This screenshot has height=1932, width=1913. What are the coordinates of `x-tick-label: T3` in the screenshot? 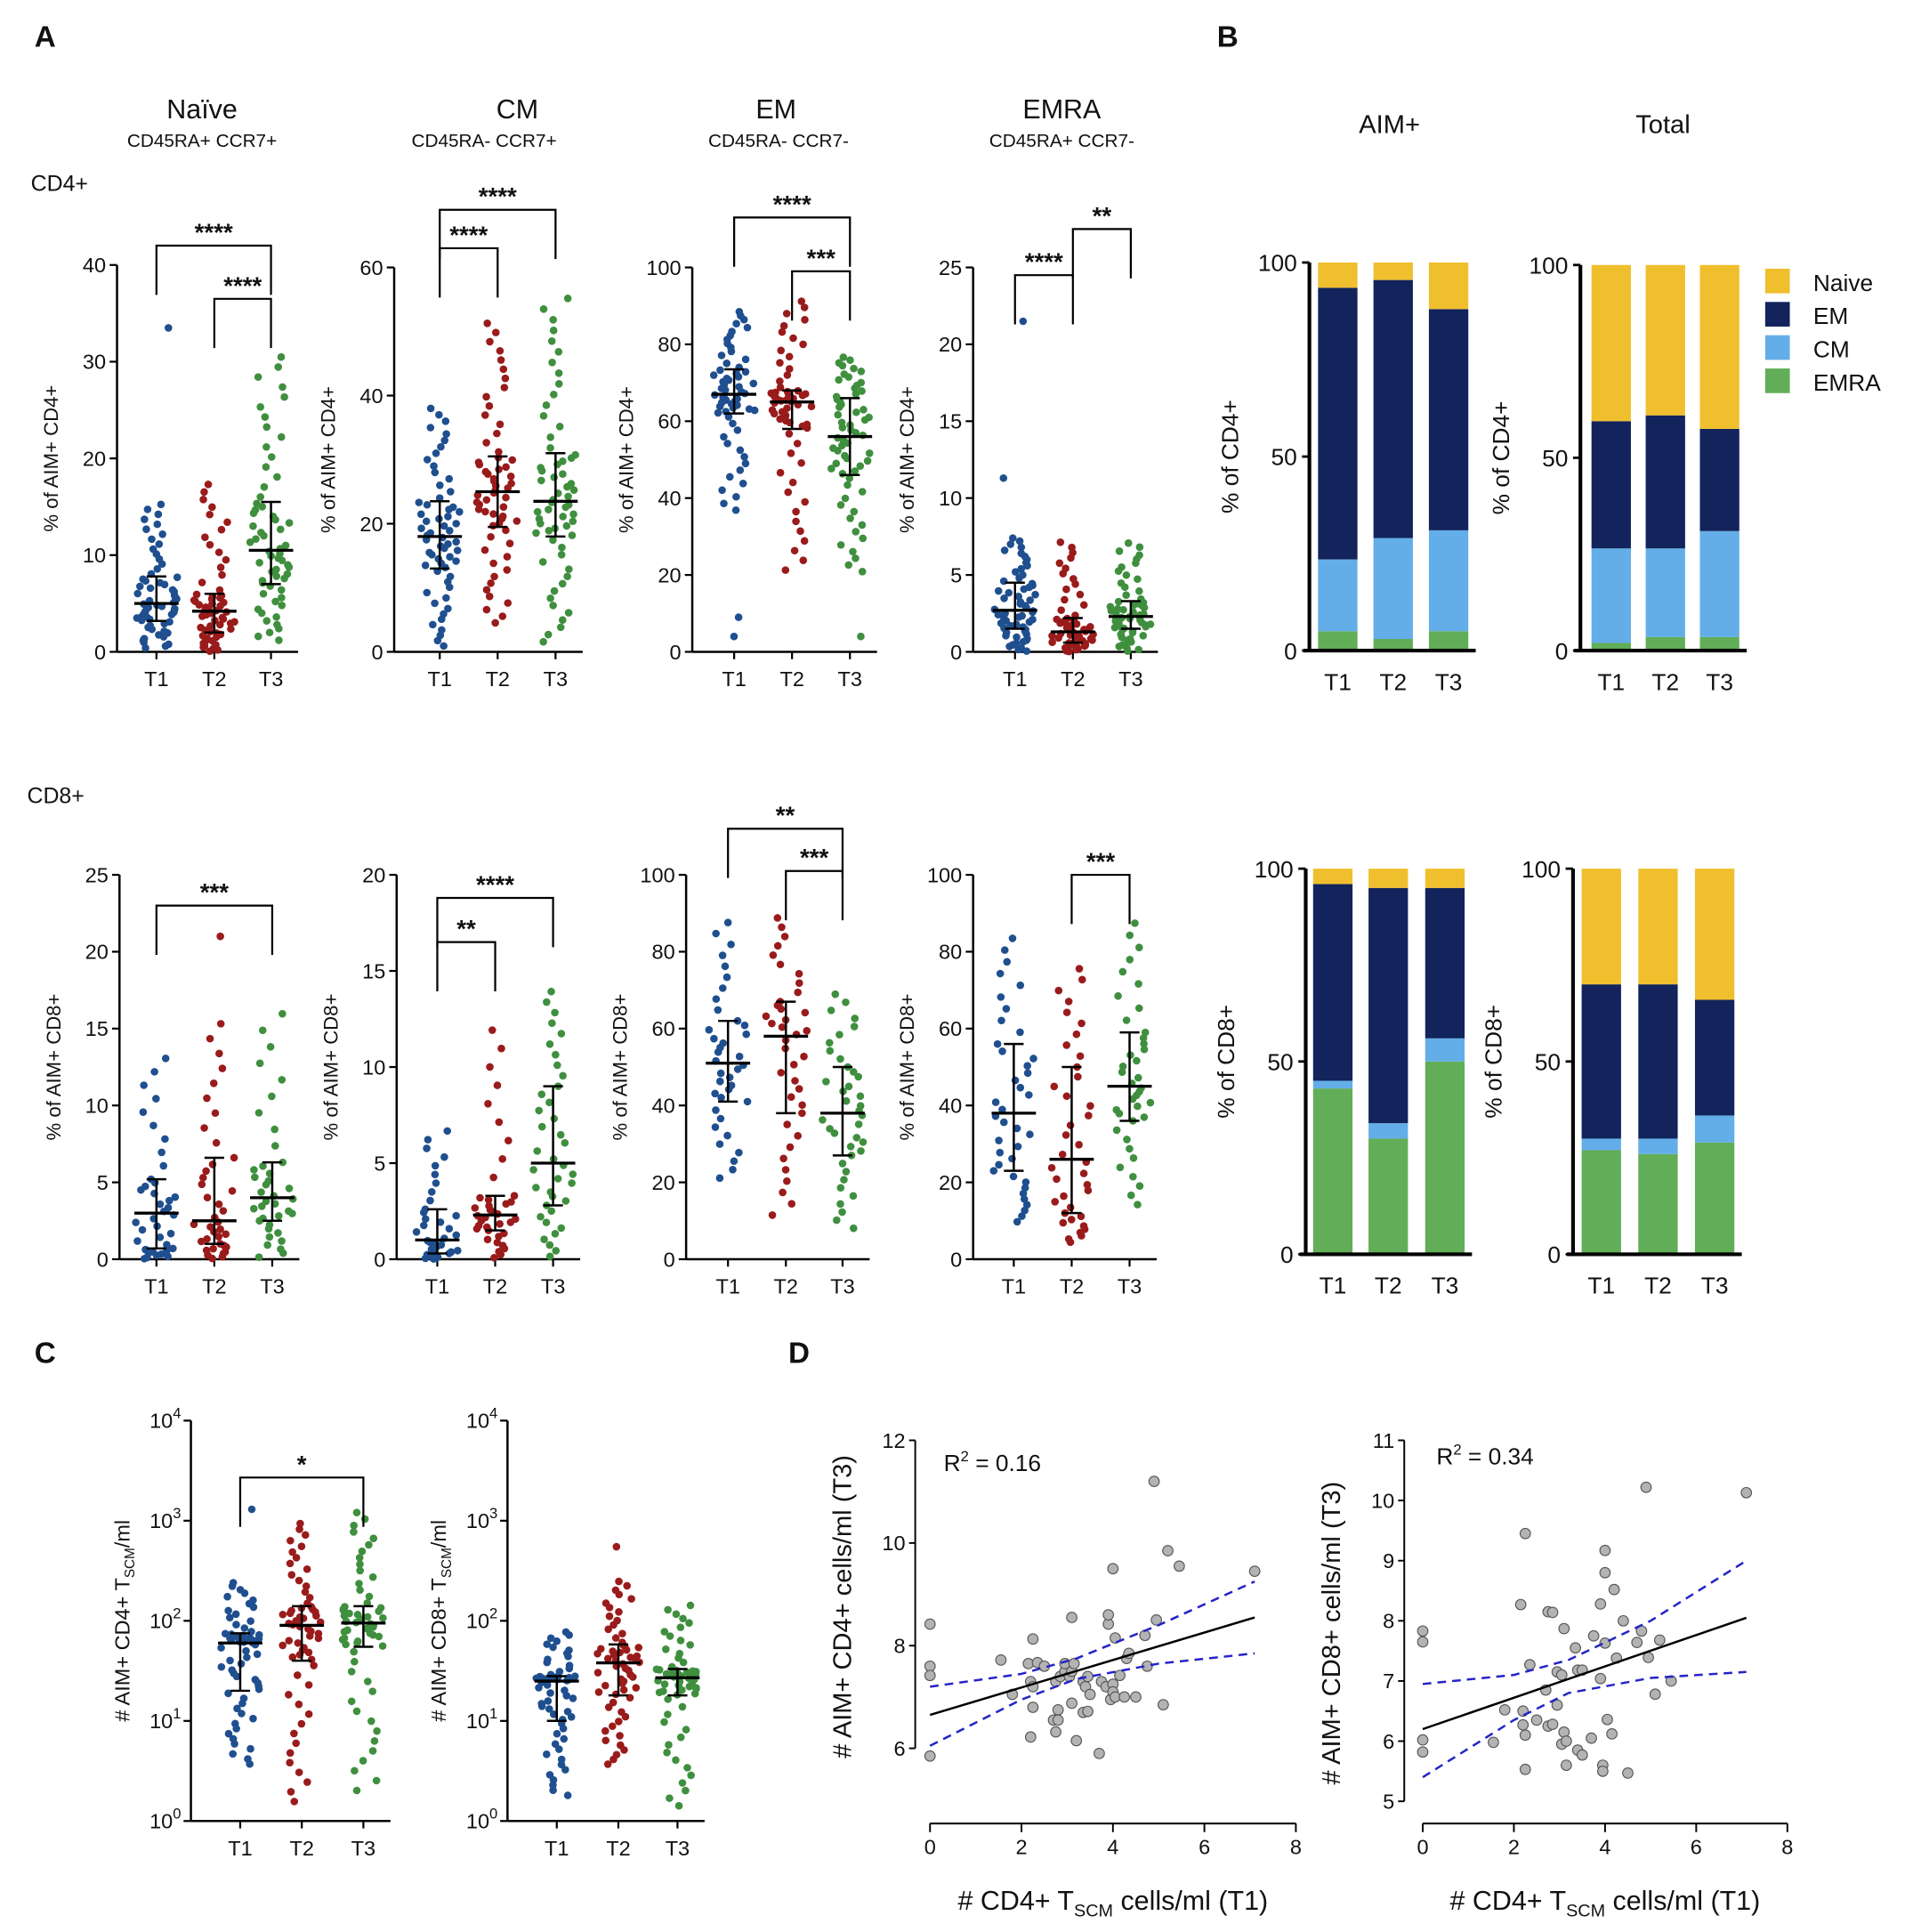 It's located at (1130, 1286).